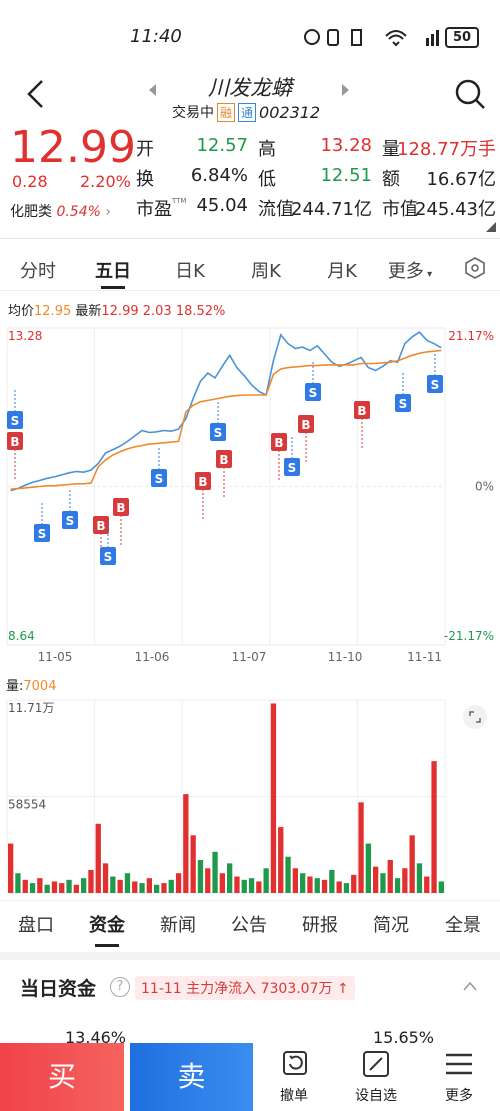  What do you see at coordinates (249, 657) in the screenshot?
I see `x-tick-label: 11-07` at bounding box center [249, 657].